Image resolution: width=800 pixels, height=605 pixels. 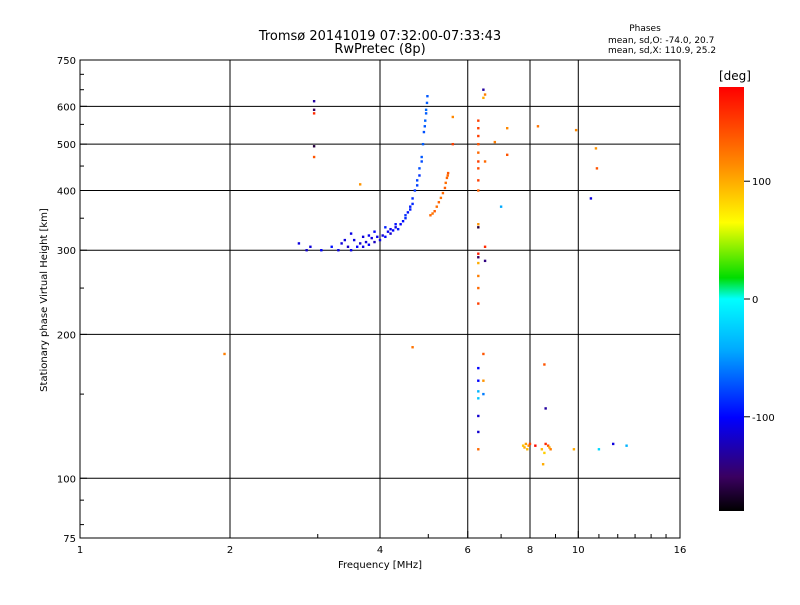 What do you see at coordinates (735, 76) in the screenshot?
I see `colorbar-label: [deg]` at bounding box center [735, 76].